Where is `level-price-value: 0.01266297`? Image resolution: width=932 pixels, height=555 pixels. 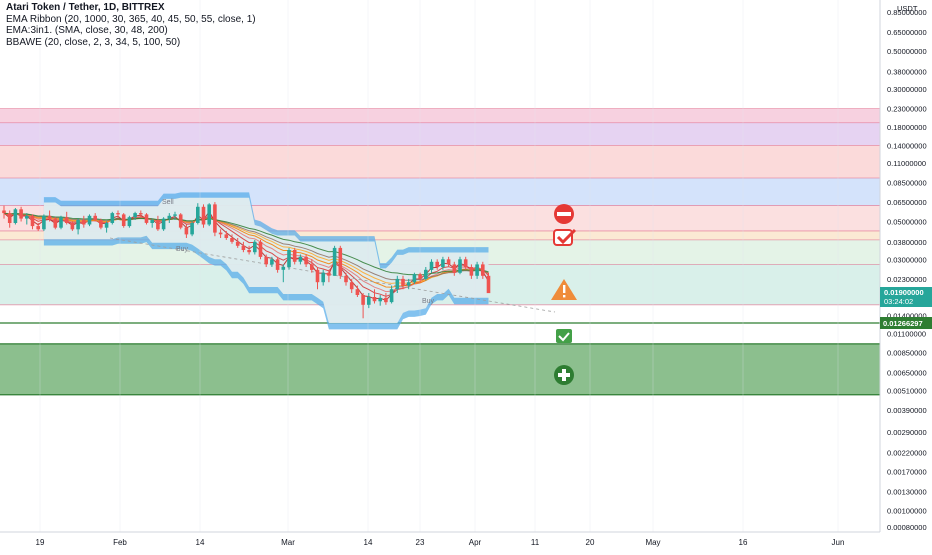 level-price-value: 0.01266297 is located at coordinates (903, 323).